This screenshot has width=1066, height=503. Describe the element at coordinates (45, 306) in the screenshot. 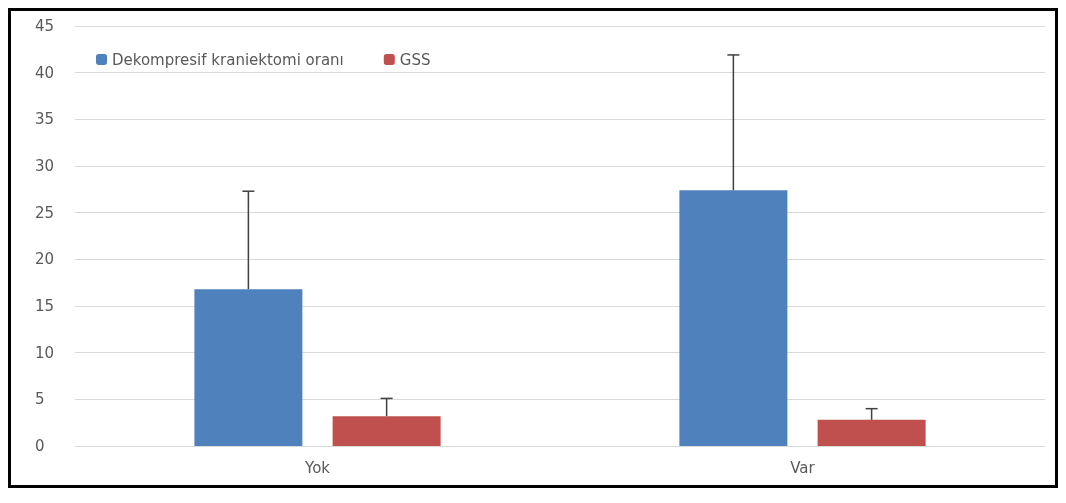

I see `y-tick-label: 15` at that location.